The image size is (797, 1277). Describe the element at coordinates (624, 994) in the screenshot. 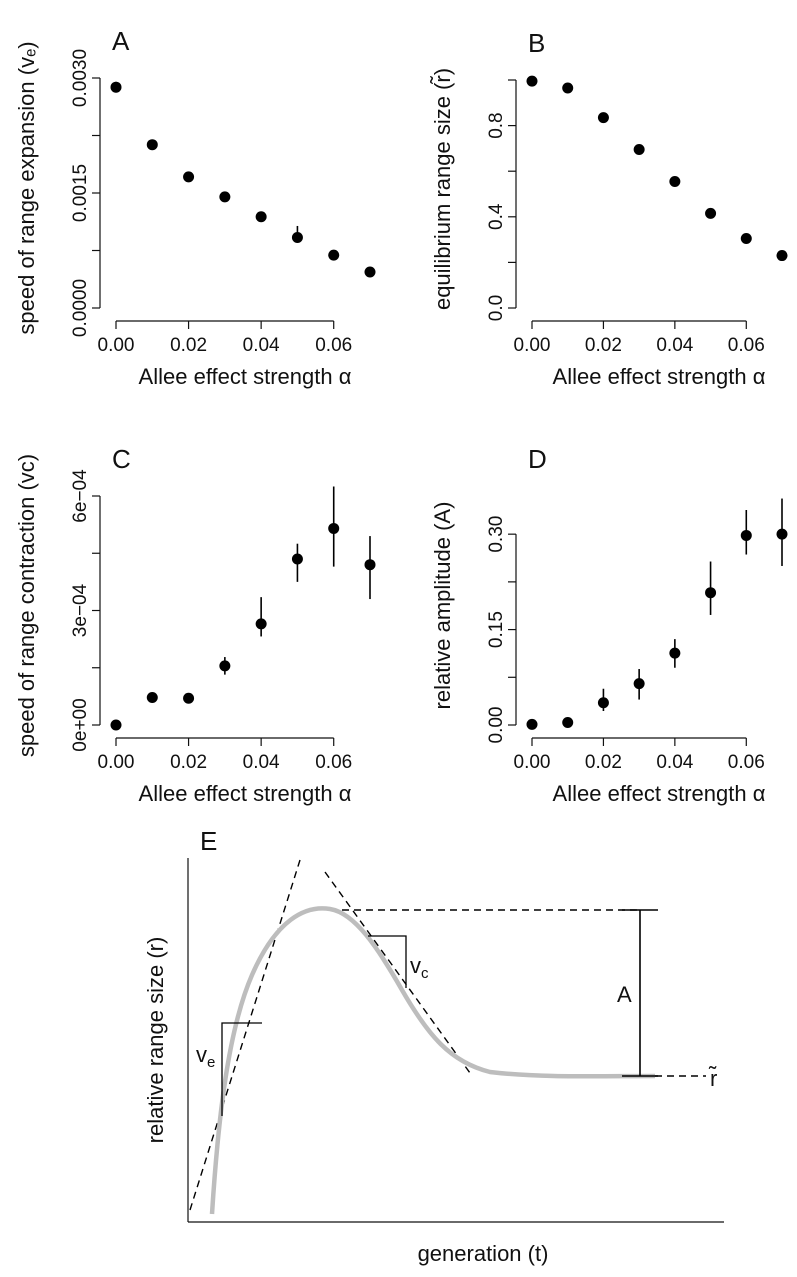

I see `amplitude-label: A` at that location.